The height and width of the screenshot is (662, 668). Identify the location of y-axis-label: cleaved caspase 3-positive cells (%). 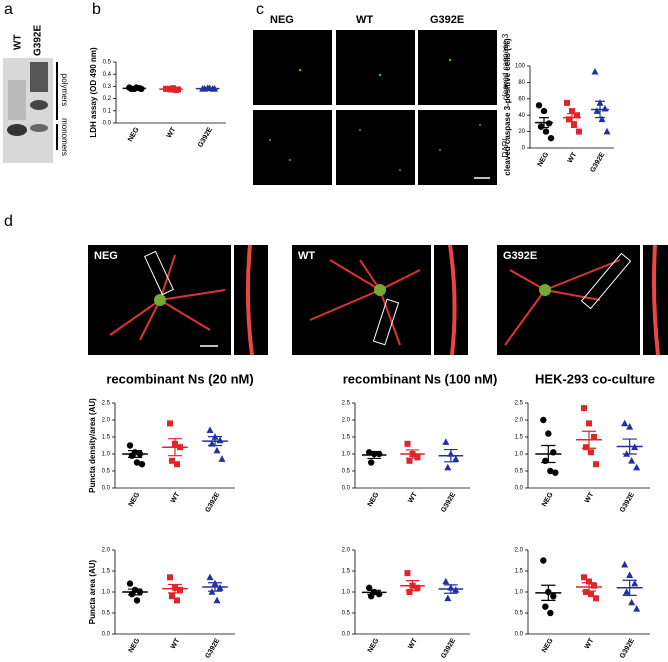
(507, 107).